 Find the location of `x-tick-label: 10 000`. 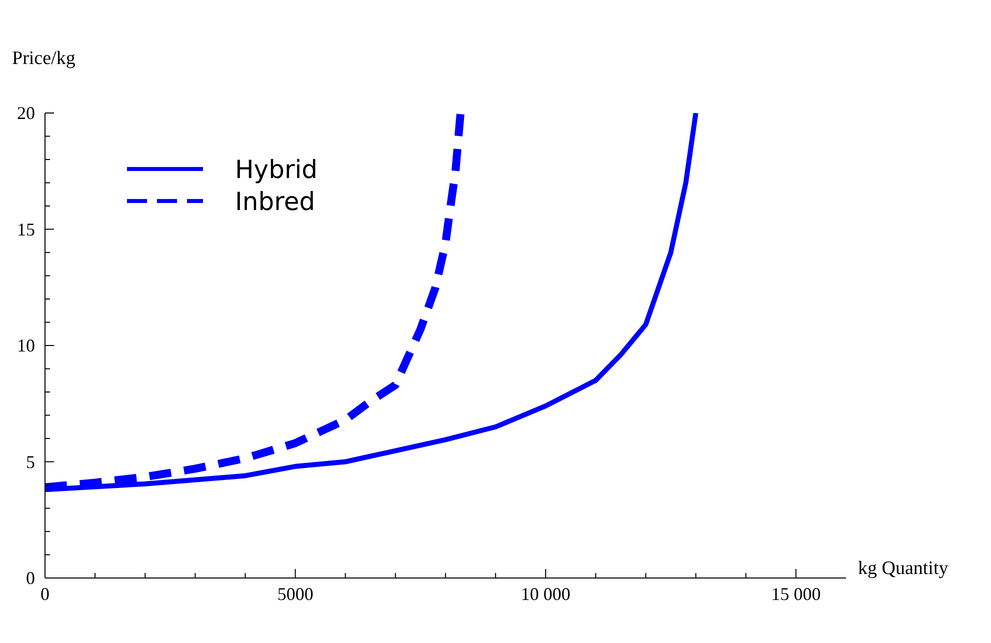

x-tick-label: 10 000 is located at coordinates (545, 594).